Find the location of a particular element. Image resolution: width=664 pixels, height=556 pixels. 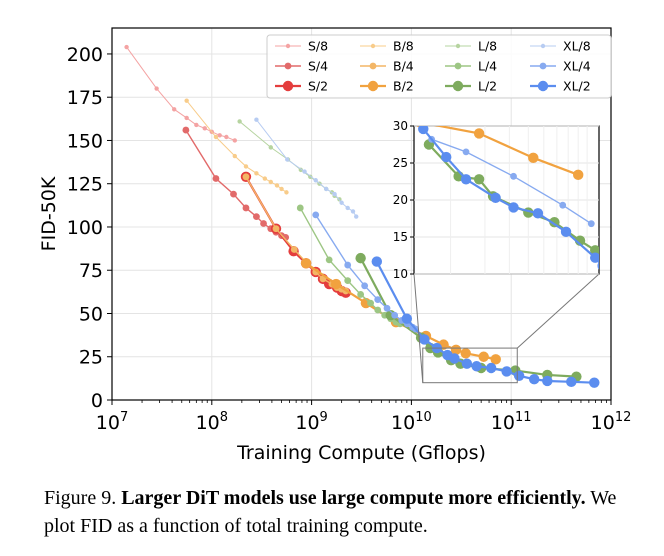

x-tick-label: 10⁹ is located at coordinates (311, 422).